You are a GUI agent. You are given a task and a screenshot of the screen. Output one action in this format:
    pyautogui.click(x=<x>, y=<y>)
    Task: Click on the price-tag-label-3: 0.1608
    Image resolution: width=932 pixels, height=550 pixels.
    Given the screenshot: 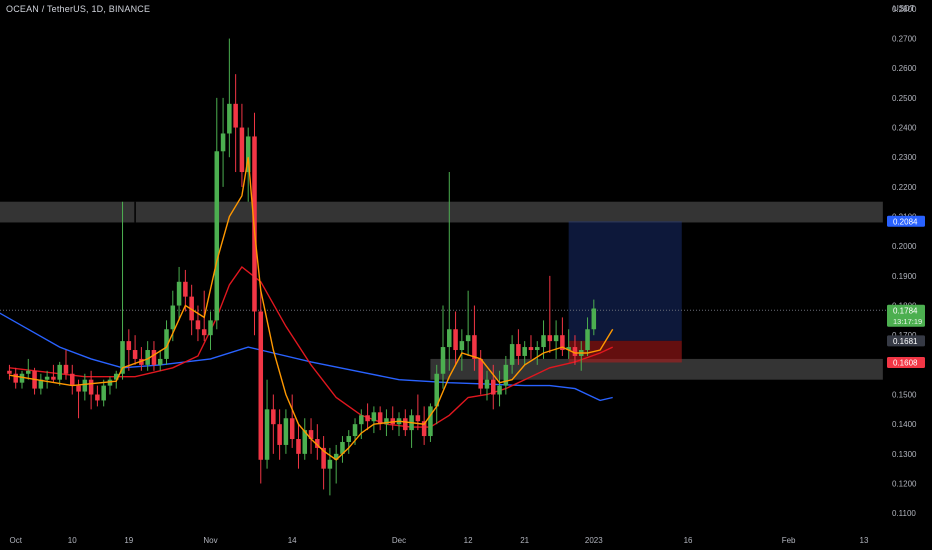 What is the action you would take?
    pyautogui.click(x=905, y=362)
    